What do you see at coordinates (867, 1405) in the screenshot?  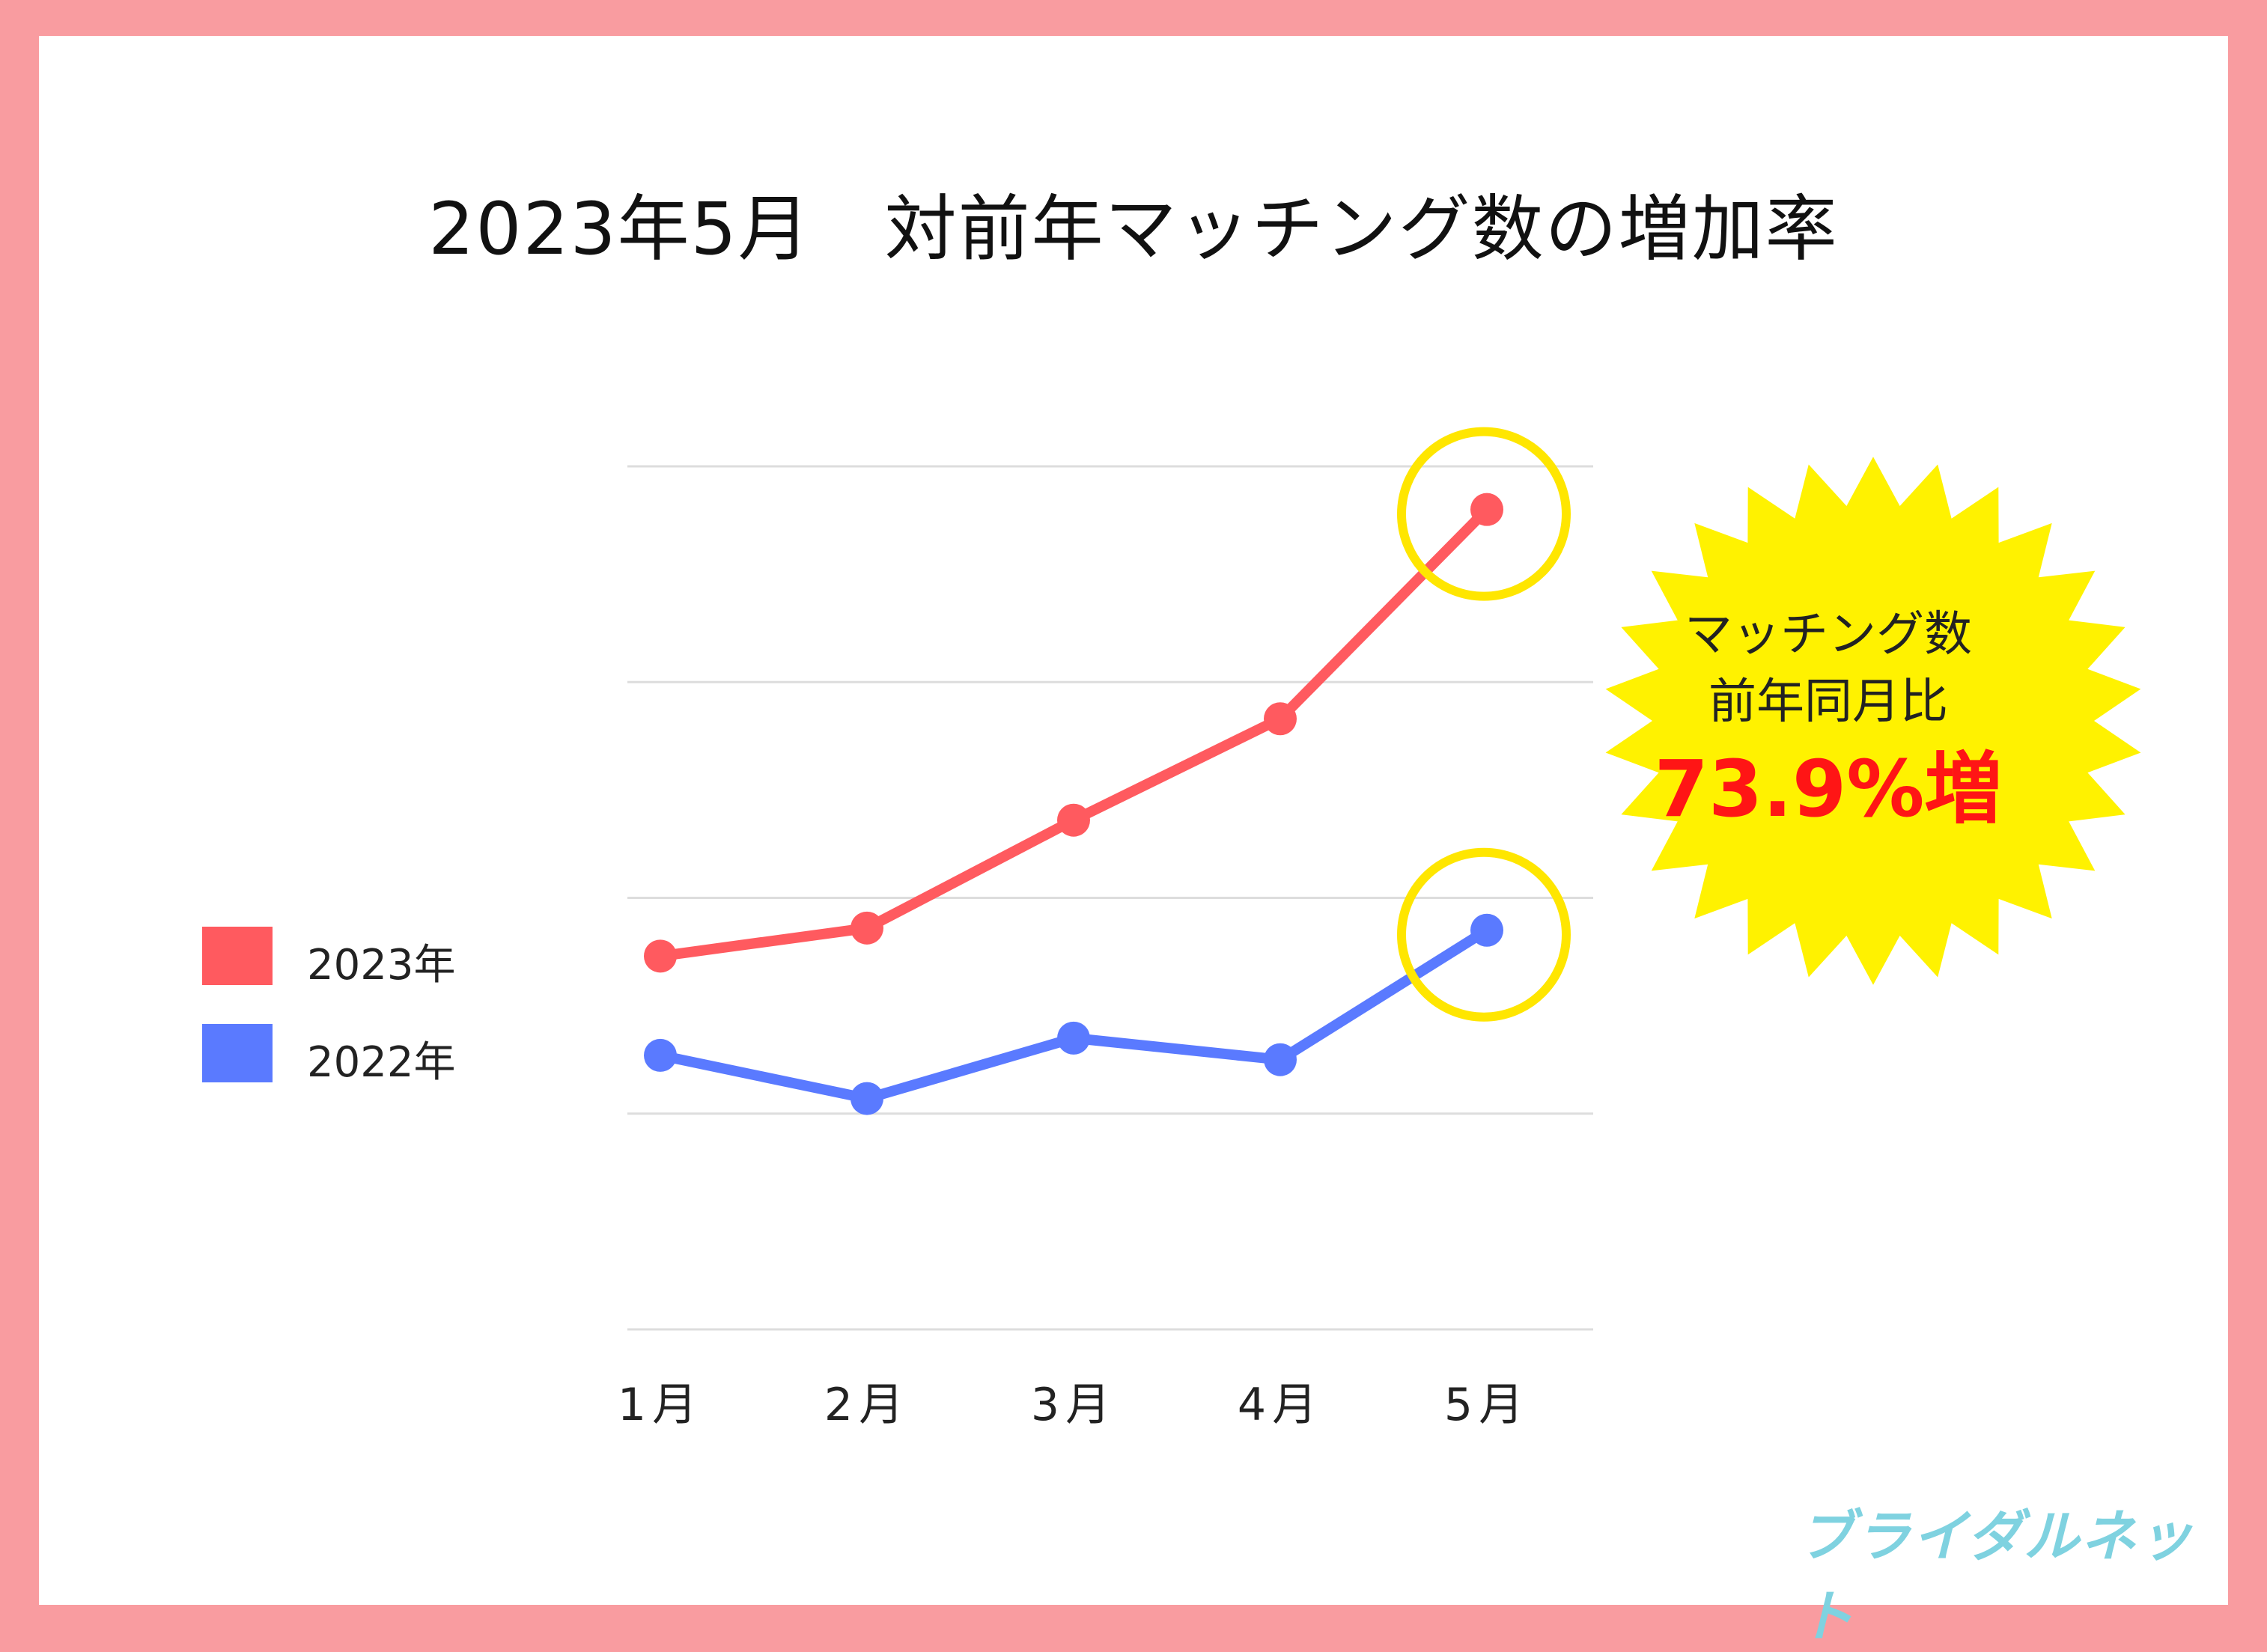 I see `x-tick-label: 2月` at bounding box center [867, 1405].